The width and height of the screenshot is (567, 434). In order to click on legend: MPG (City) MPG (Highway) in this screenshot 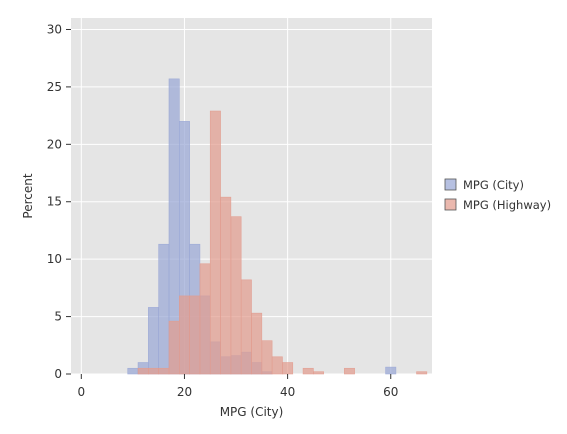, I will do `click(497, 195)`.